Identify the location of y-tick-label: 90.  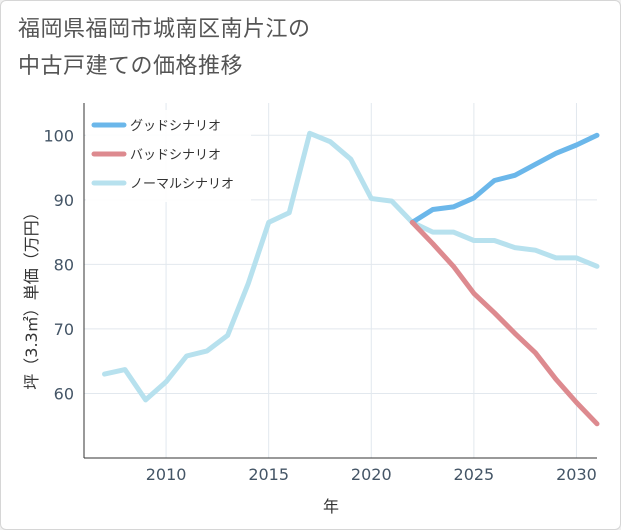
(64, 200).